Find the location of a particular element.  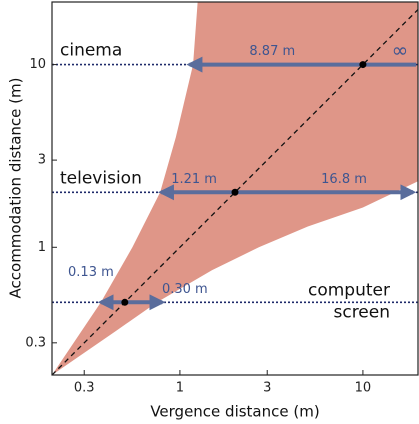

x-tick-label: 3 is located at coordinates (267, 388).